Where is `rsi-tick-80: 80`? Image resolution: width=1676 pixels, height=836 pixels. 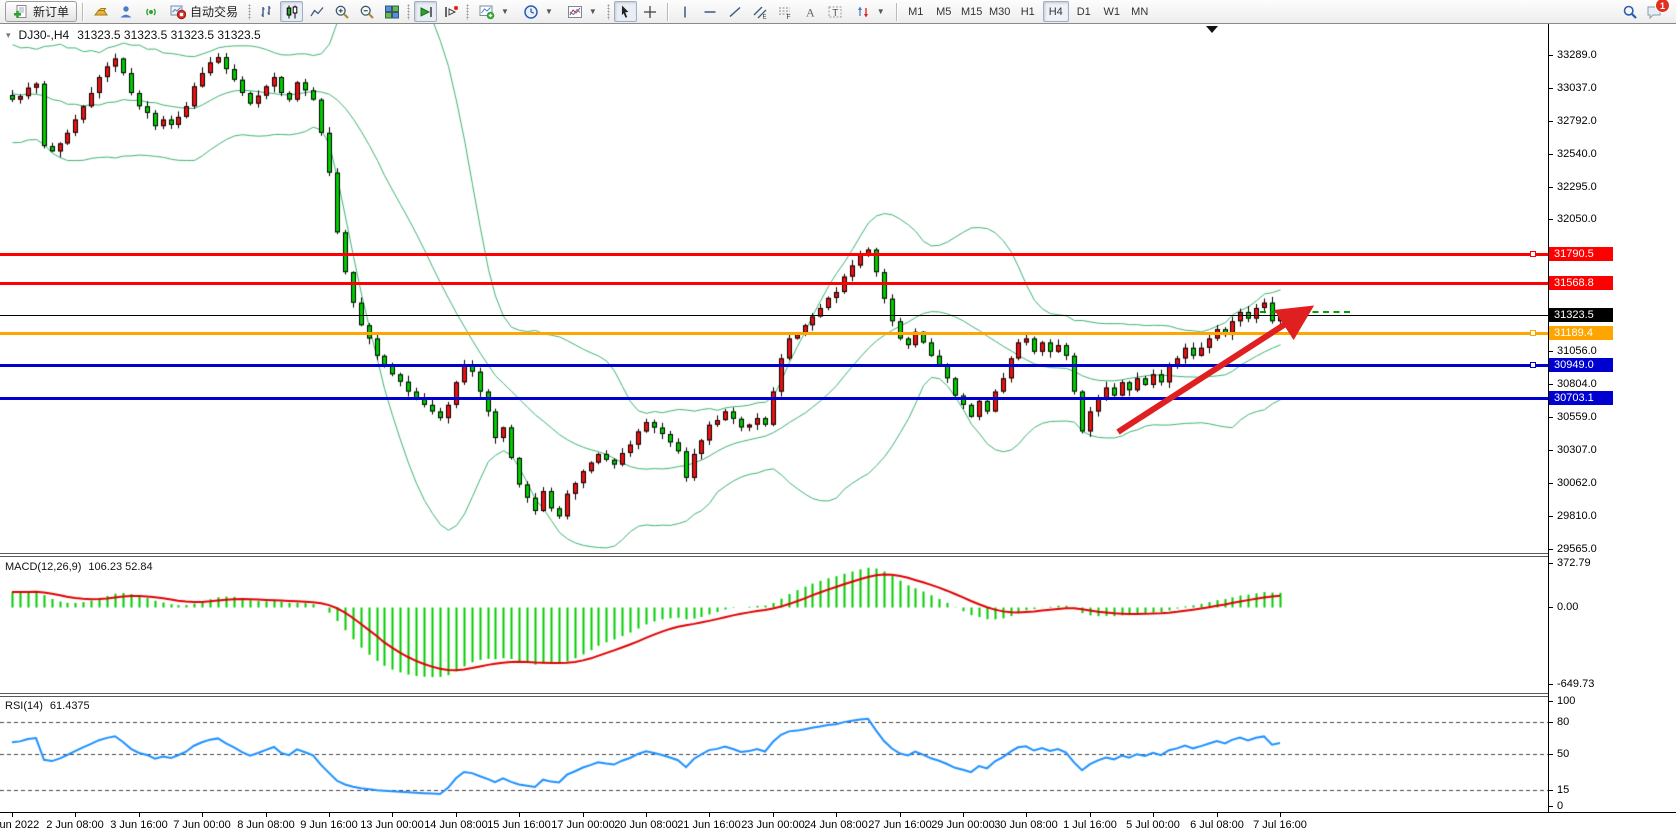
rsi-tick-80: 80 is located at coordinates (1563, 722).